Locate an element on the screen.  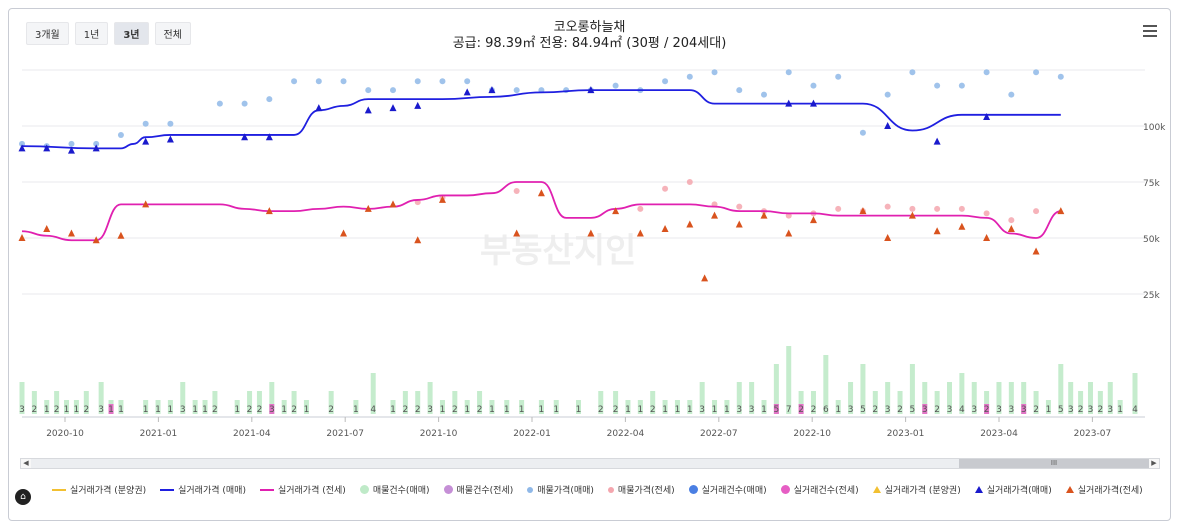
legend-item: 매물가격(전세) is located at coordinates (641, 489).